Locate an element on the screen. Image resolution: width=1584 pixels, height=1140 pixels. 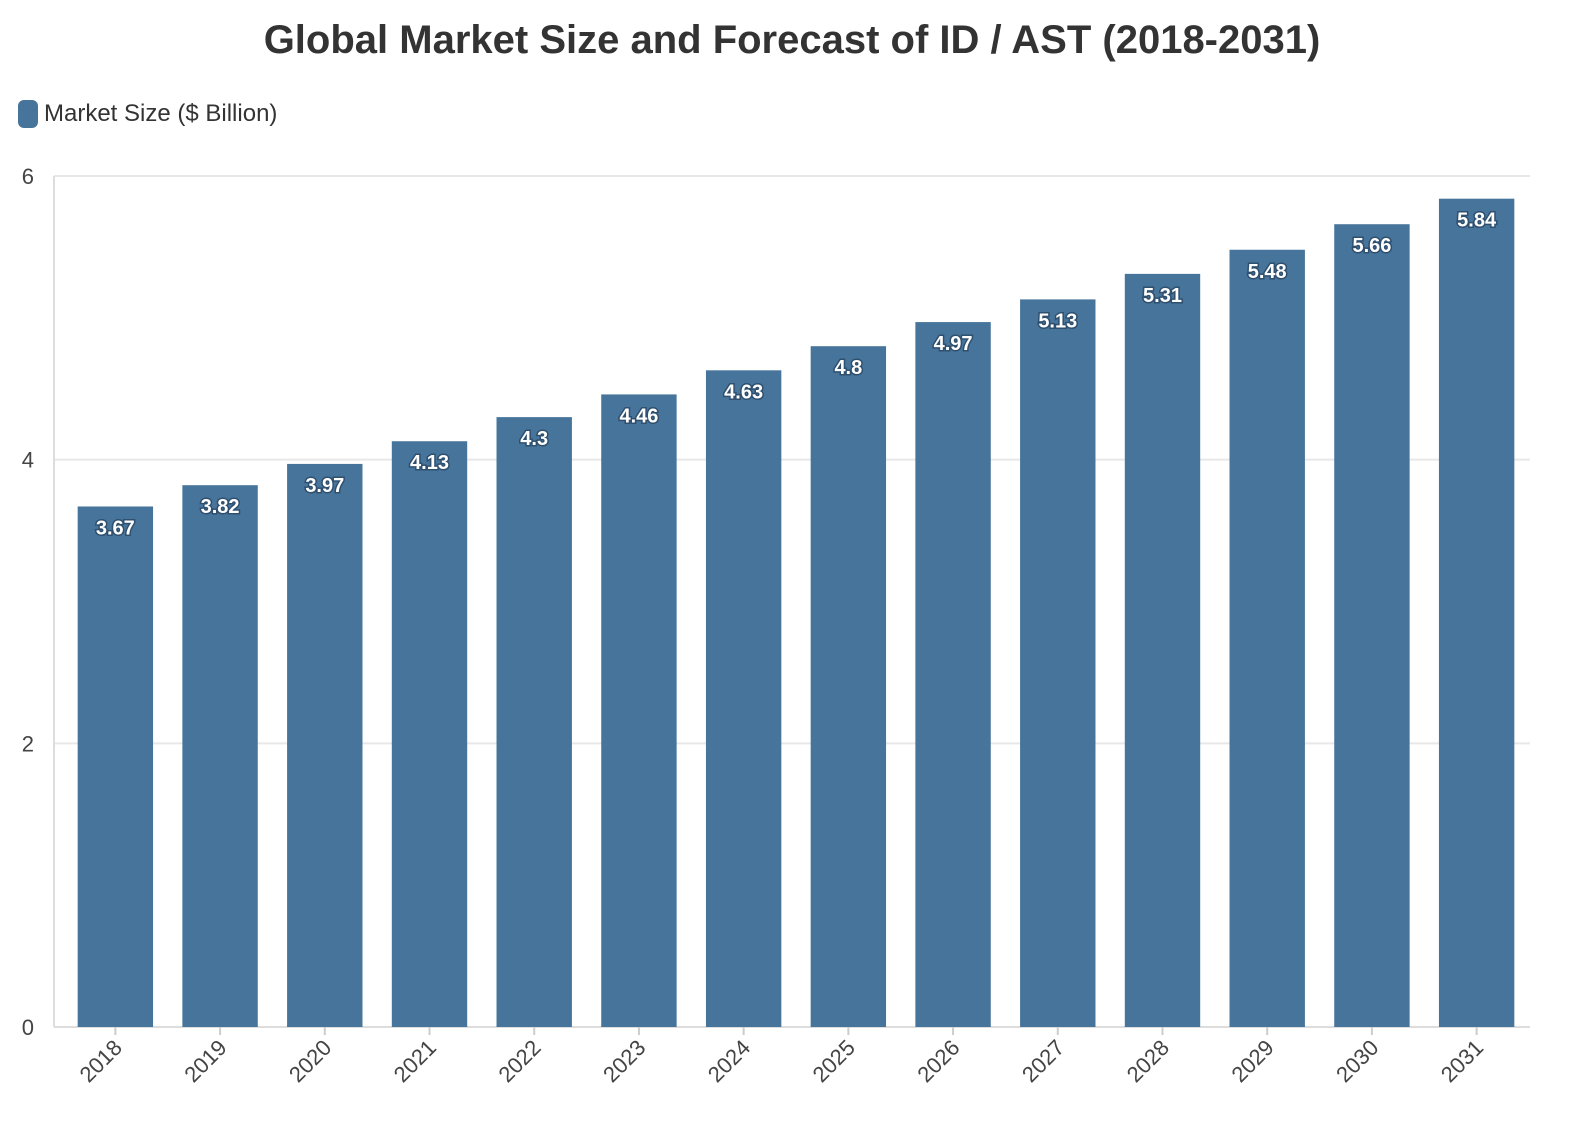
x-tick-label: 2030 is located at coordinates (1357, 1061).